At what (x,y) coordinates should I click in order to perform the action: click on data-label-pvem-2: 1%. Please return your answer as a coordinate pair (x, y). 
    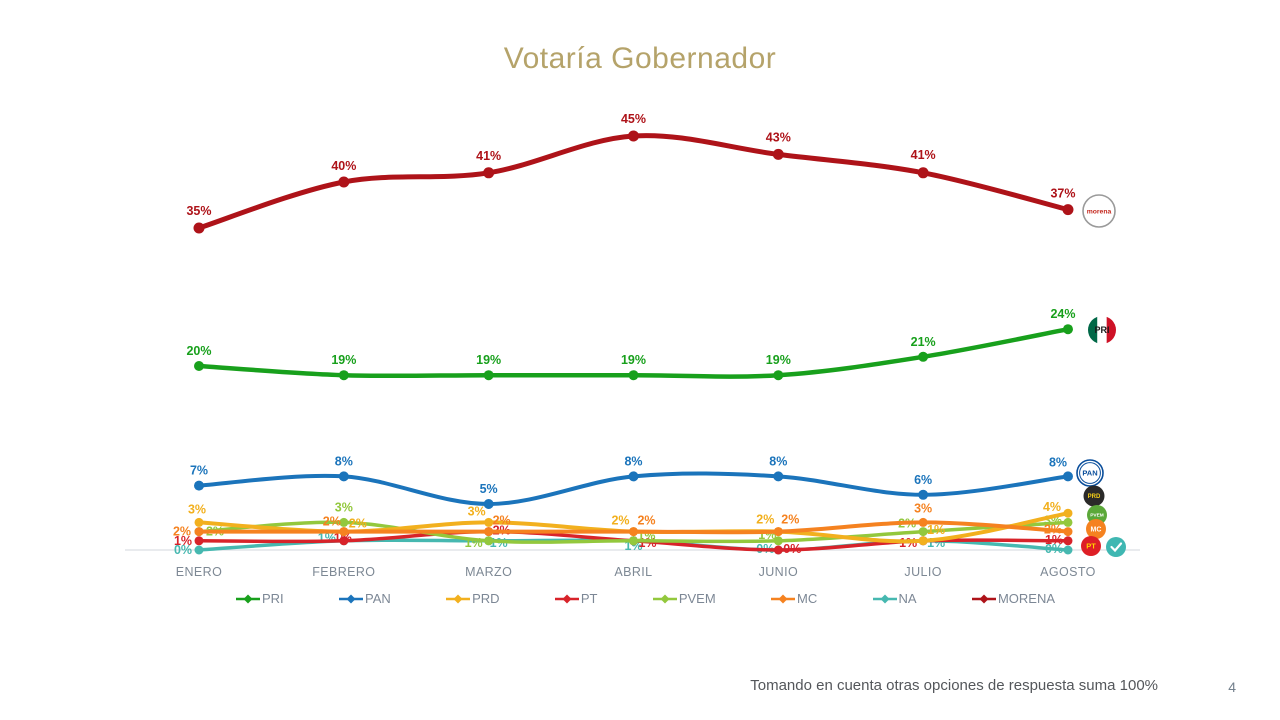
    Looking at the image, I should click on (474, 543).